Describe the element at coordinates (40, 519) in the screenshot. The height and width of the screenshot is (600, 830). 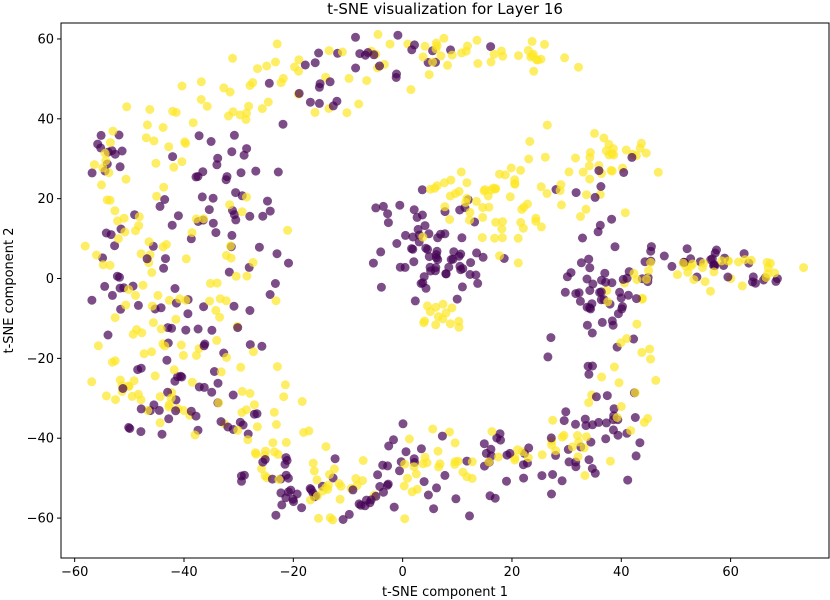
I see `y-tick-label: −60` at that location.